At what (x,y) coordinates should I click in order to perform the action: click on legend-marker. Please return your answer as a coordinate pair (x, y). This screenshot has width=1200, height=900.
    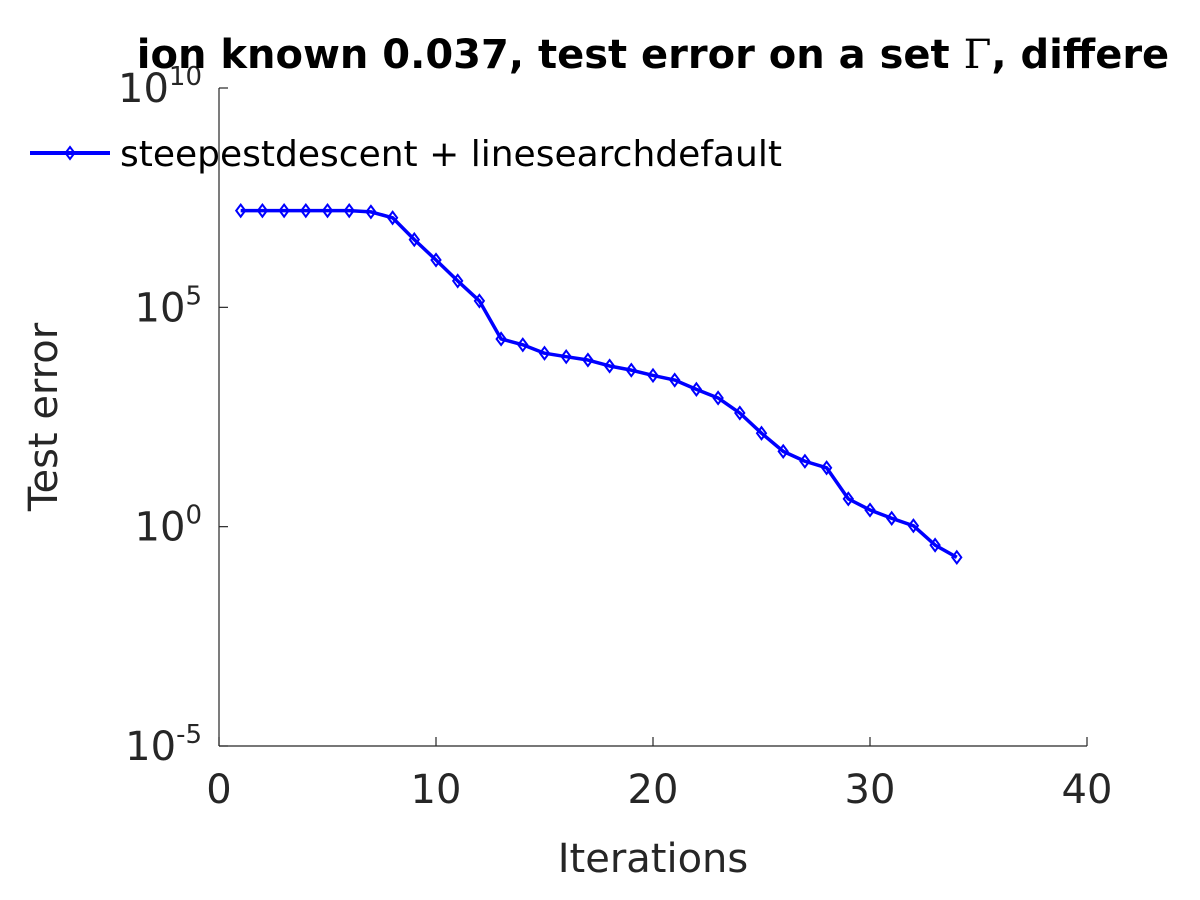
    Looking at the image, I should click on (70, 153).